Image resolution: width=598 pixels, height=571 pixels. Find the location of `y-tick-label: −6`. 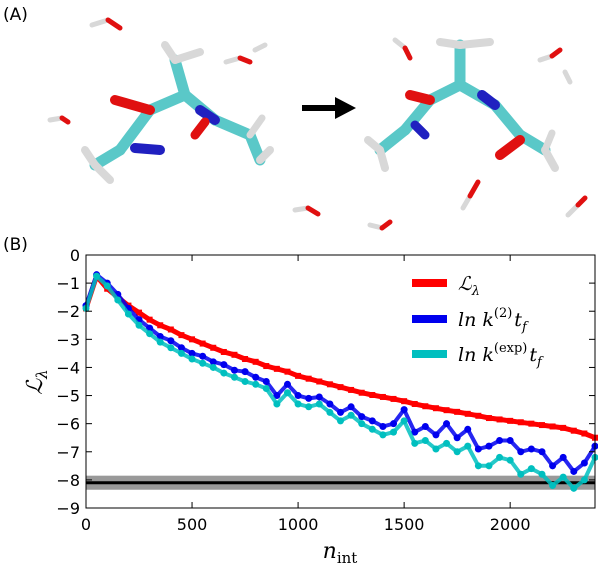

y-tick-label: −6 is located at coordinates (68, 424).